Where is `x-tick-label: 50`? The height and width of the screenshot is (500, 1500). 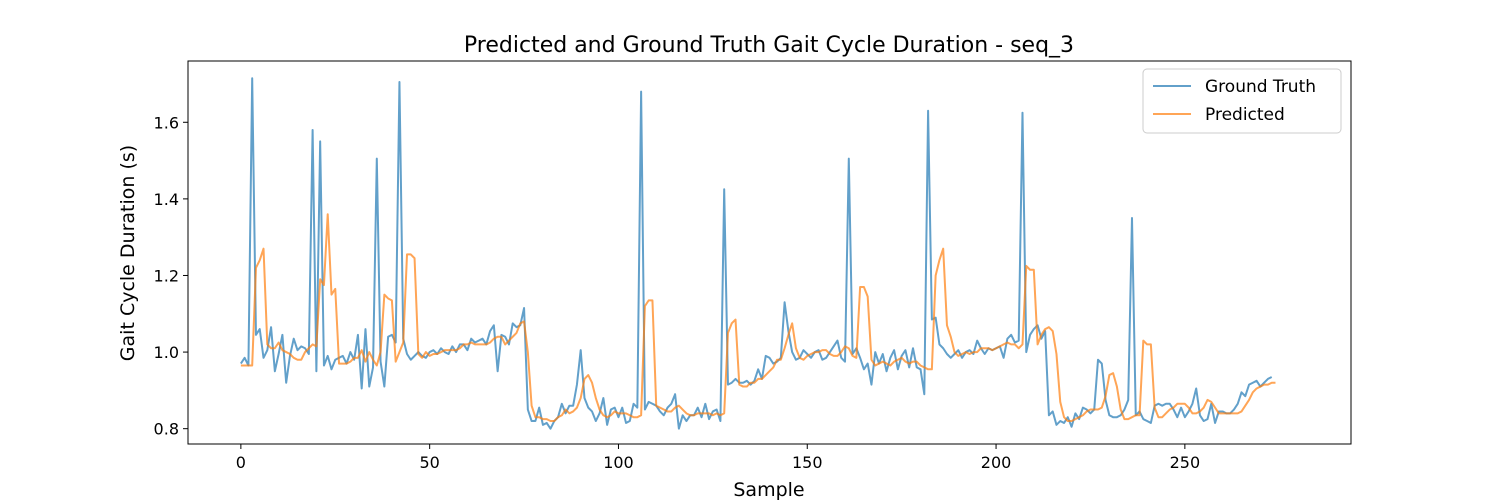 x-tick-label: 50 is located at coordinates (429, 462).